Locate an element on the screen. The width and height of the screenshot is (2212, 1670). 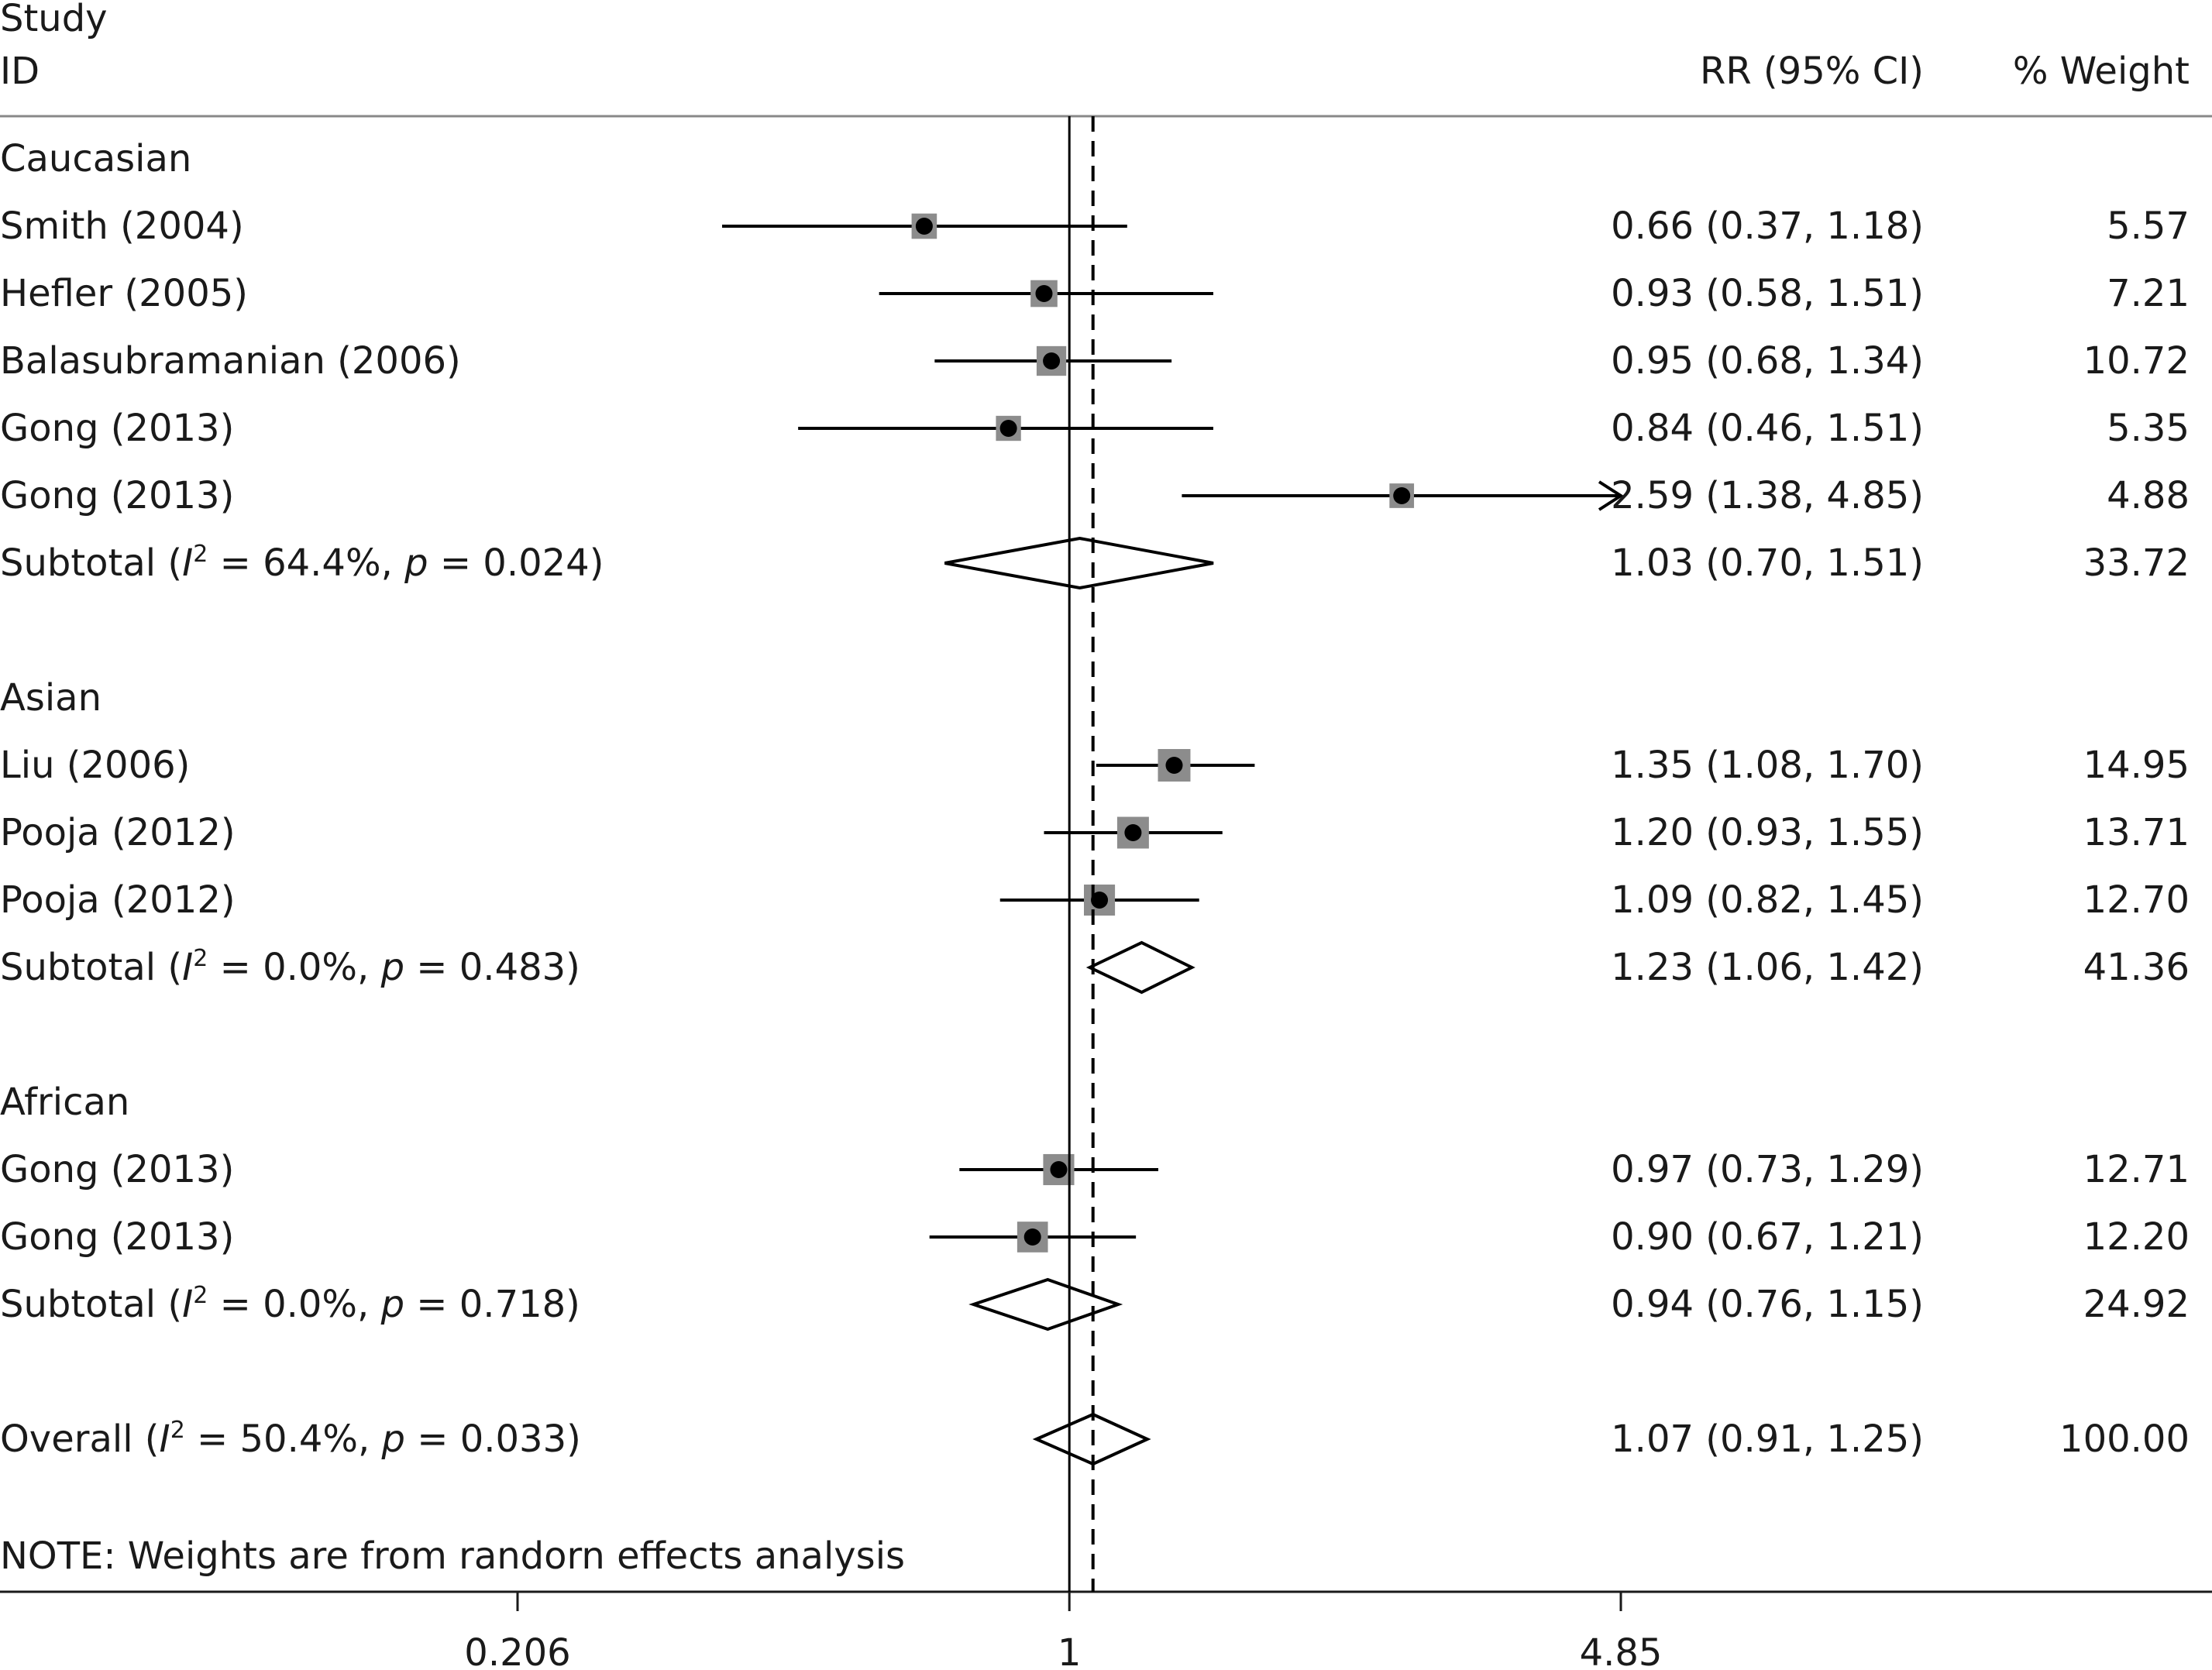
weight-value: 12.20 is located at coordinates (2136, 1237).